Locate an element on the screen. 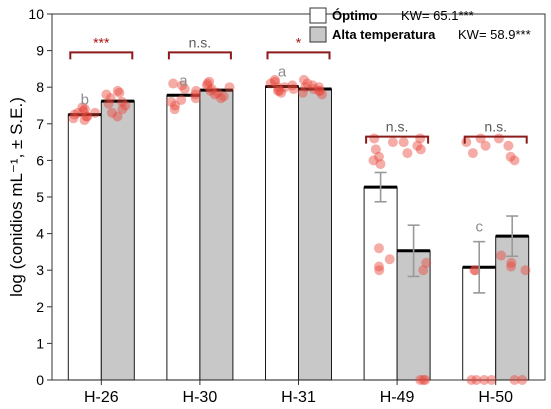  legend-label-alta: Alta temperatura is located at coordinates (384, 34).